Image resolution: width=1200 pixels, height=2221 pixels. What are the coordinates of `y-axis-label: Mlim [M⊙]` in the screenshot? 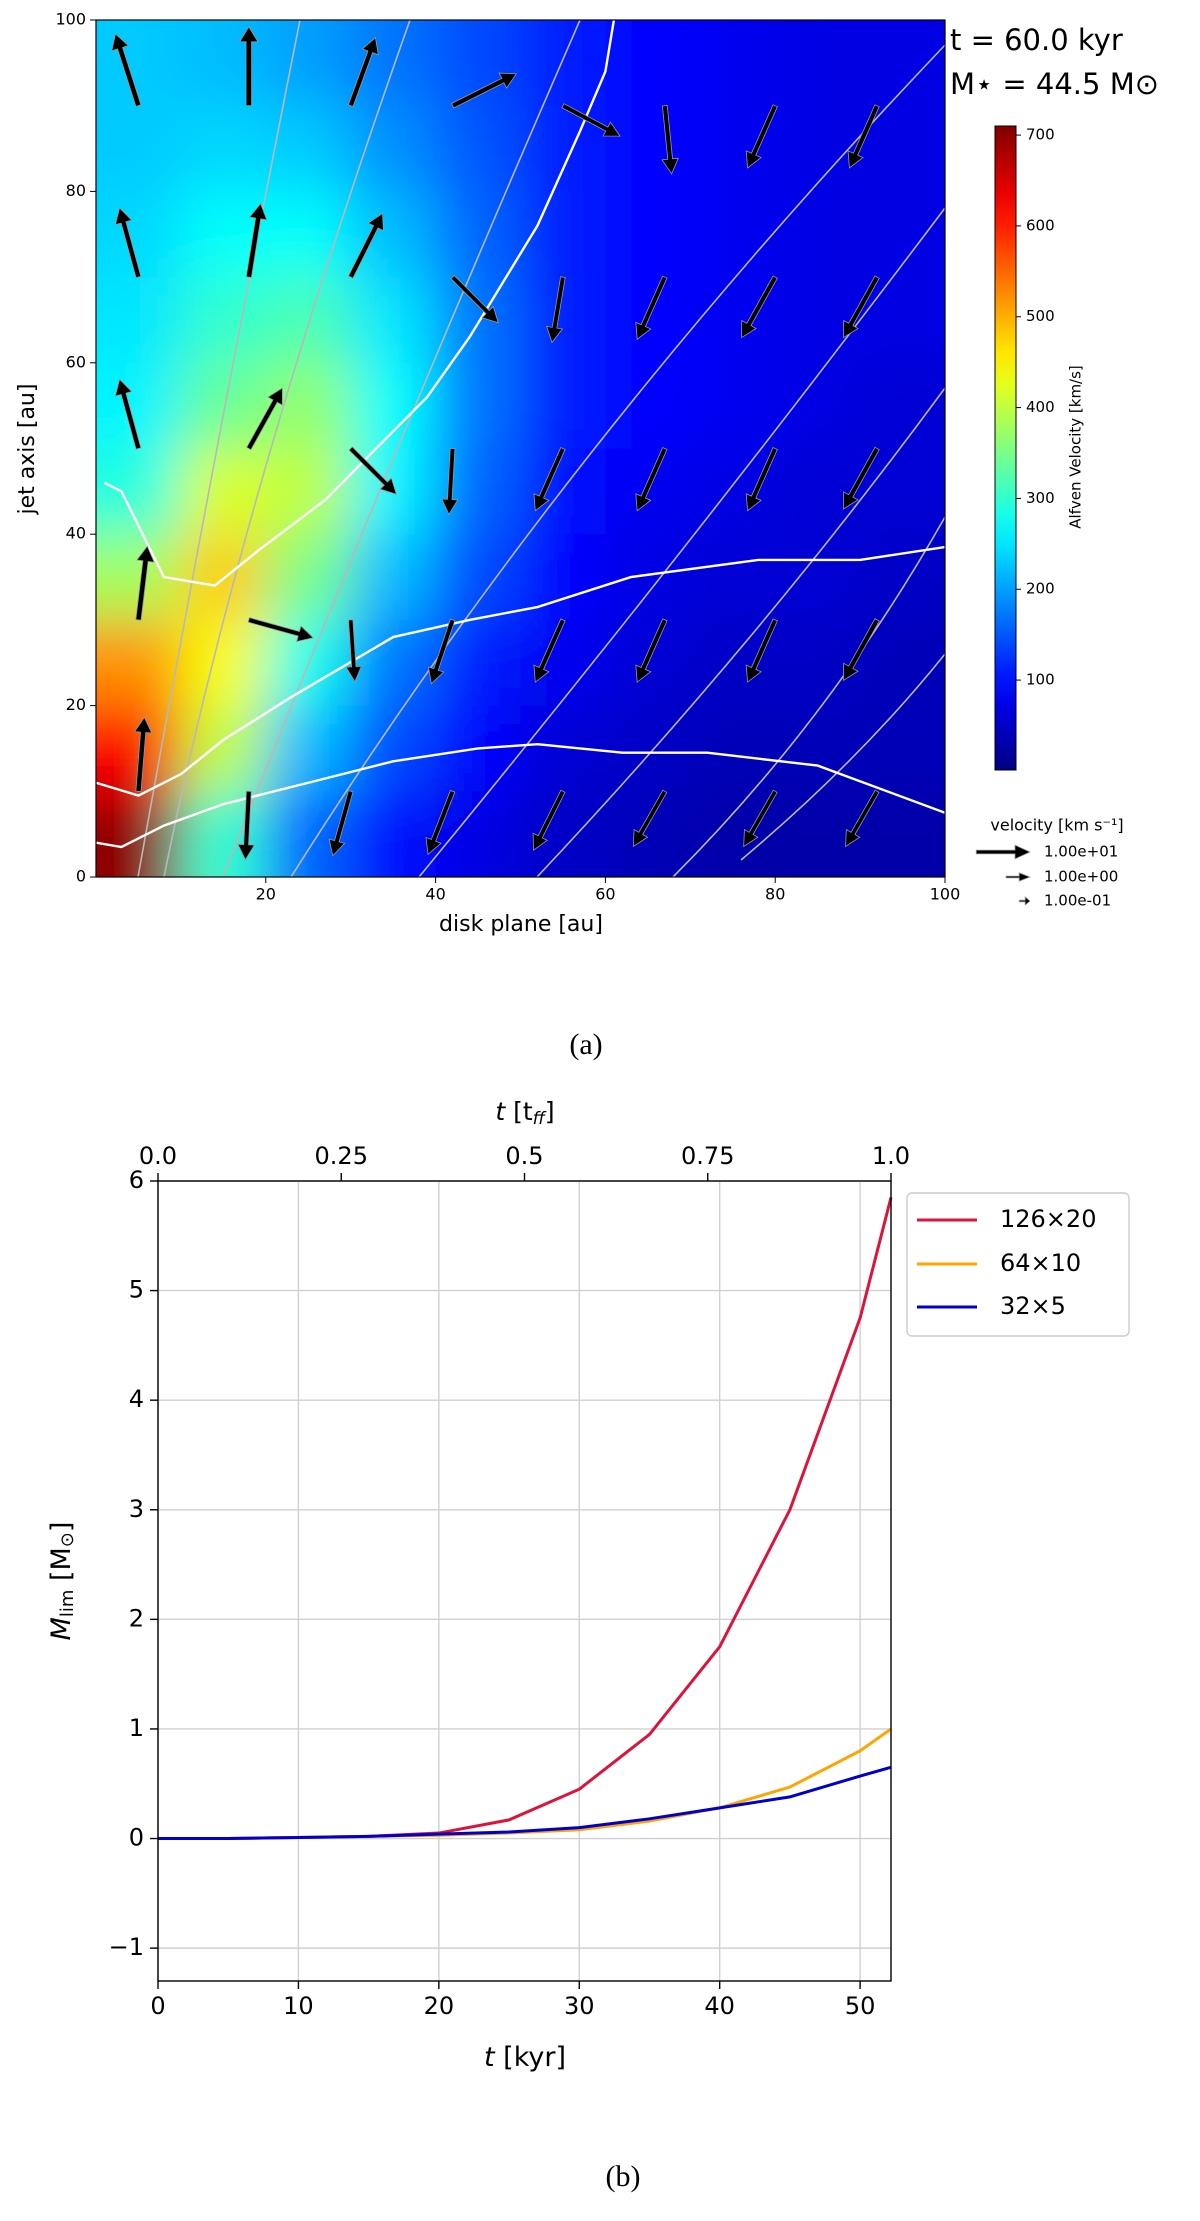 It's located at (62, 1581).